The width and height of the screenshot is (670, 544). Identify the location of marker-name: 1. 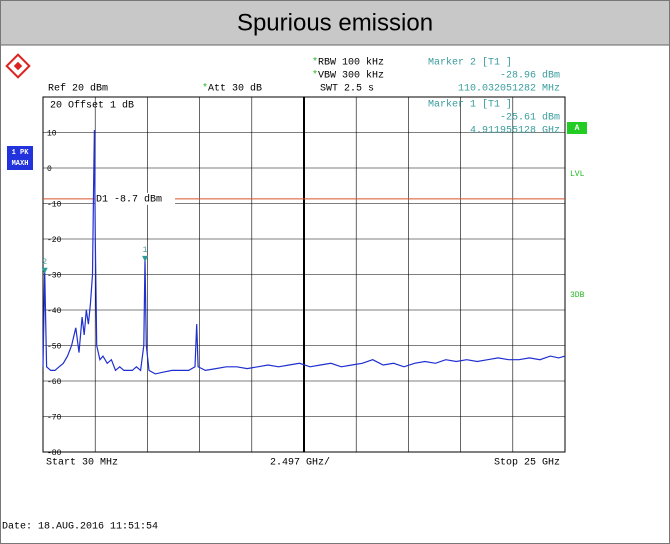
(145, 250).